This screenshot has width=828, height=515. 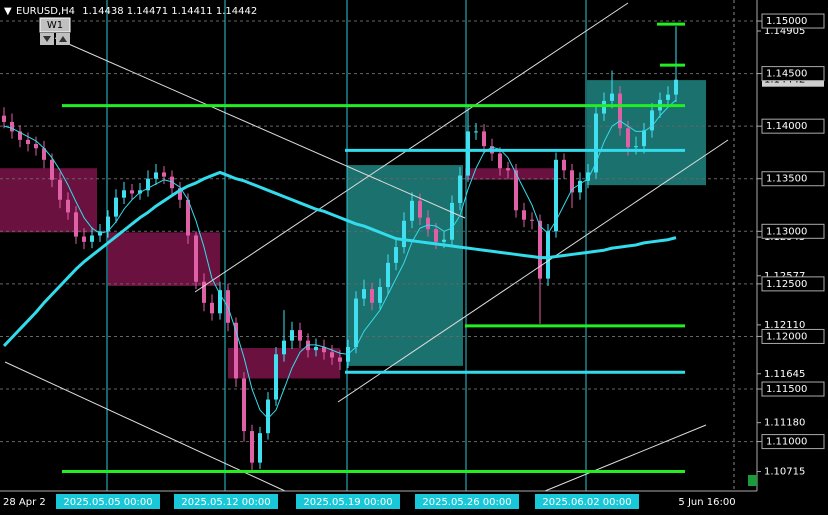 What do you see at coordinates (784, 276) in the screenshot?
I see `level-tick-label: 1.12577` at bounding box center [784, 276].